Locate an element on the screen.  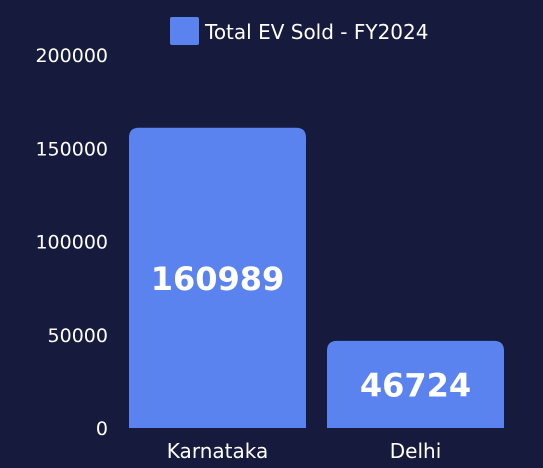
y-tick-label: 100000 is located at coordinates (71, 243).